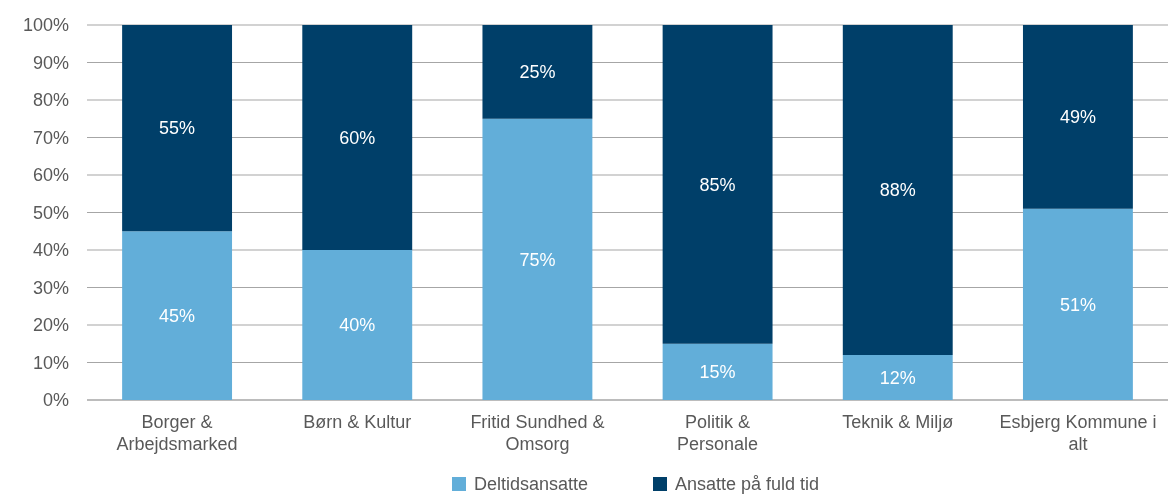  Describe the element at coordinates (50, 250) in the screenshot. I see `y-tick-label: 40%` at that location.